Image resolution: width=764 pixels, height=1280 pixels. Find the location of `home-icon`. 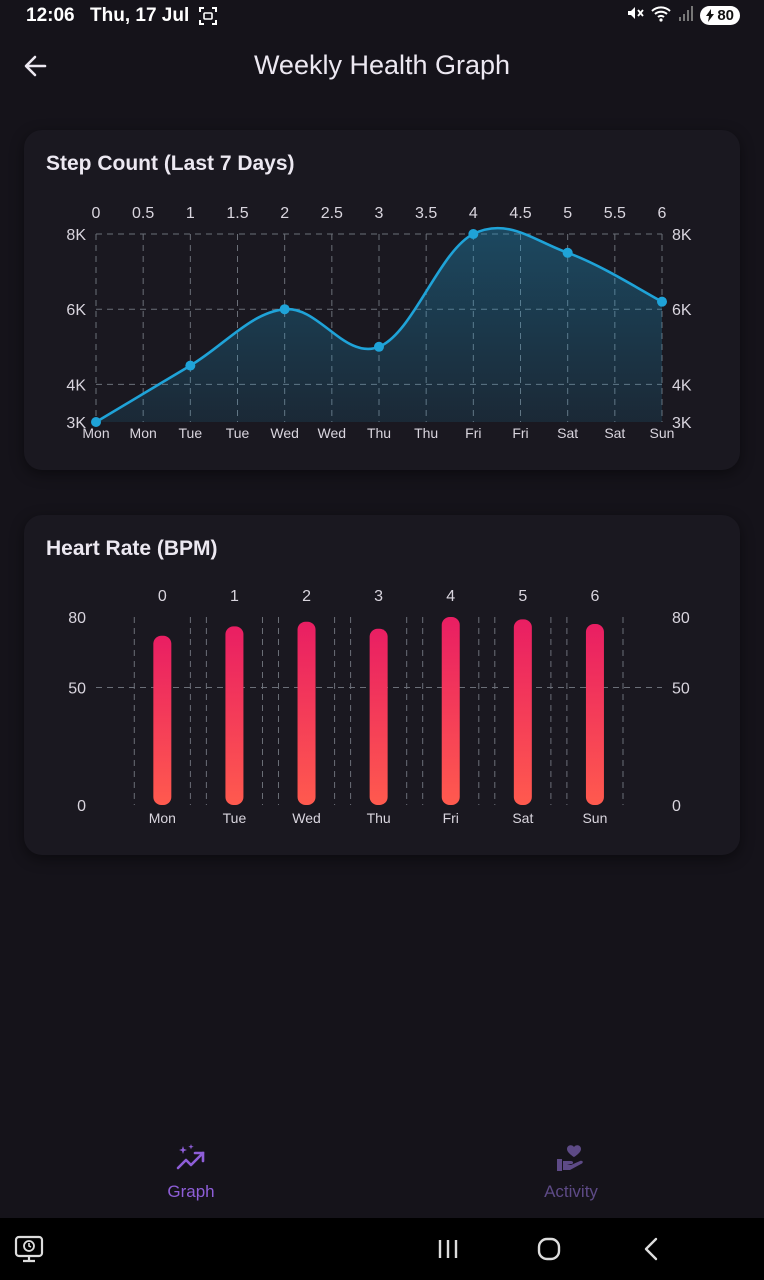

home-icon is located at coordinates (549, 1251).